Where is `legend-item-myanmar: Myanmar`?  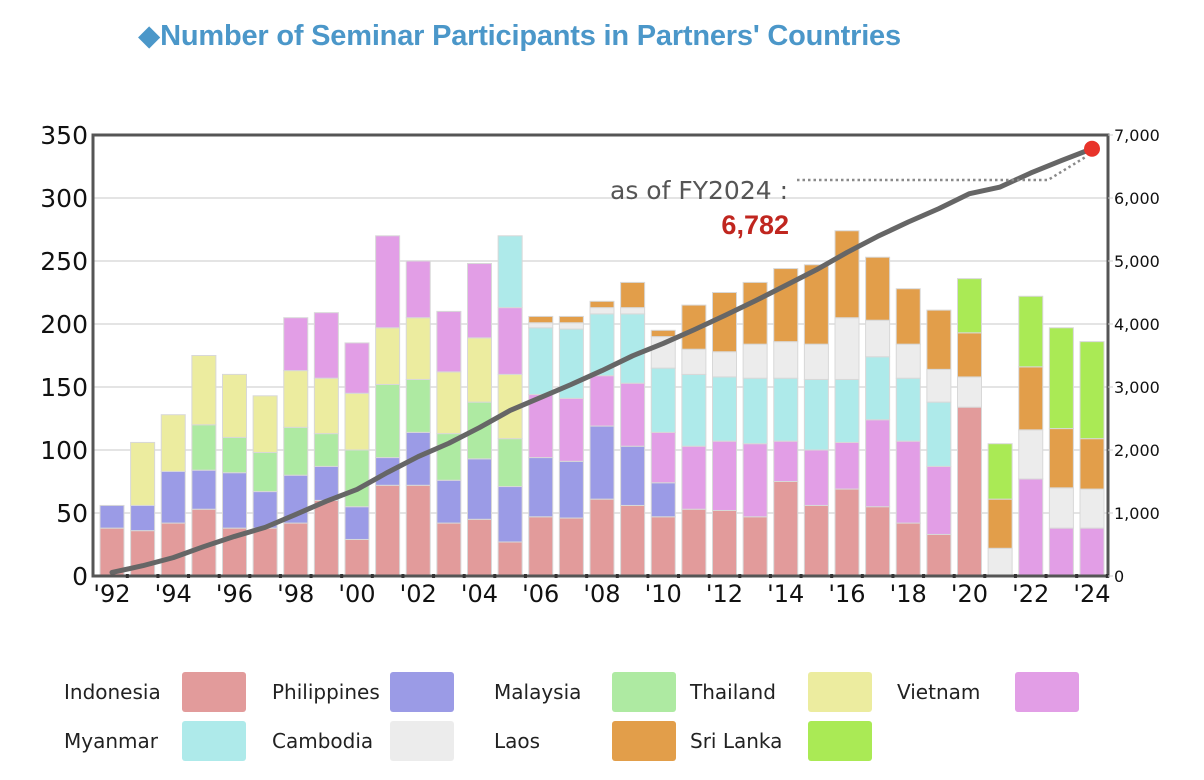 legend-item-myanmar: Myanmar is located at coordinates (155, 741).